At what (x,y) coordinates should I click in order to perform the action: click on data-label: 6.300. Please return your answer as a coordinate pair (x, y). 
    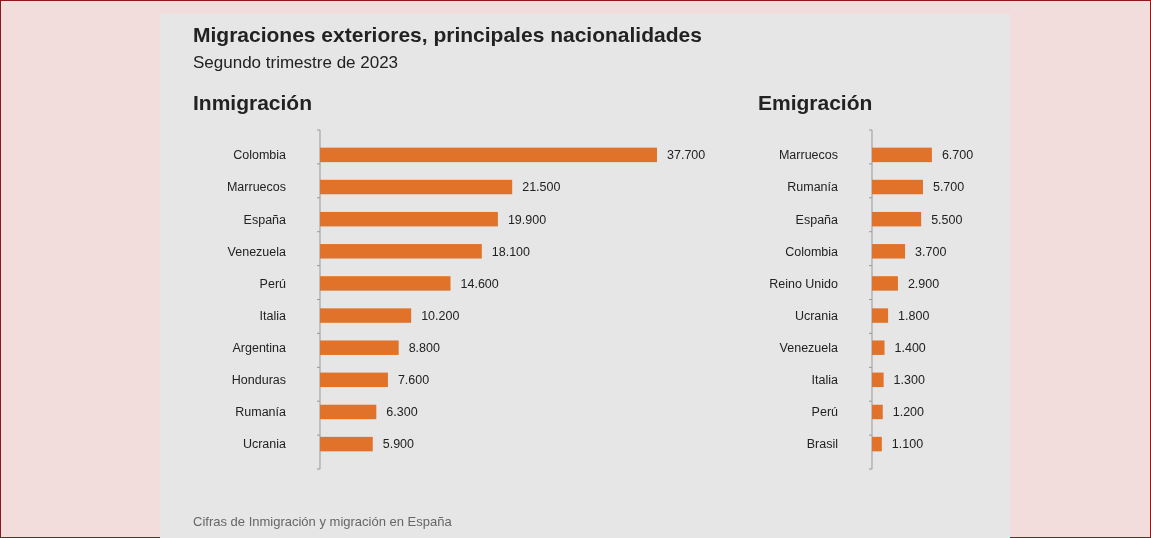
    Looking at the image, I should click on (402, 412).